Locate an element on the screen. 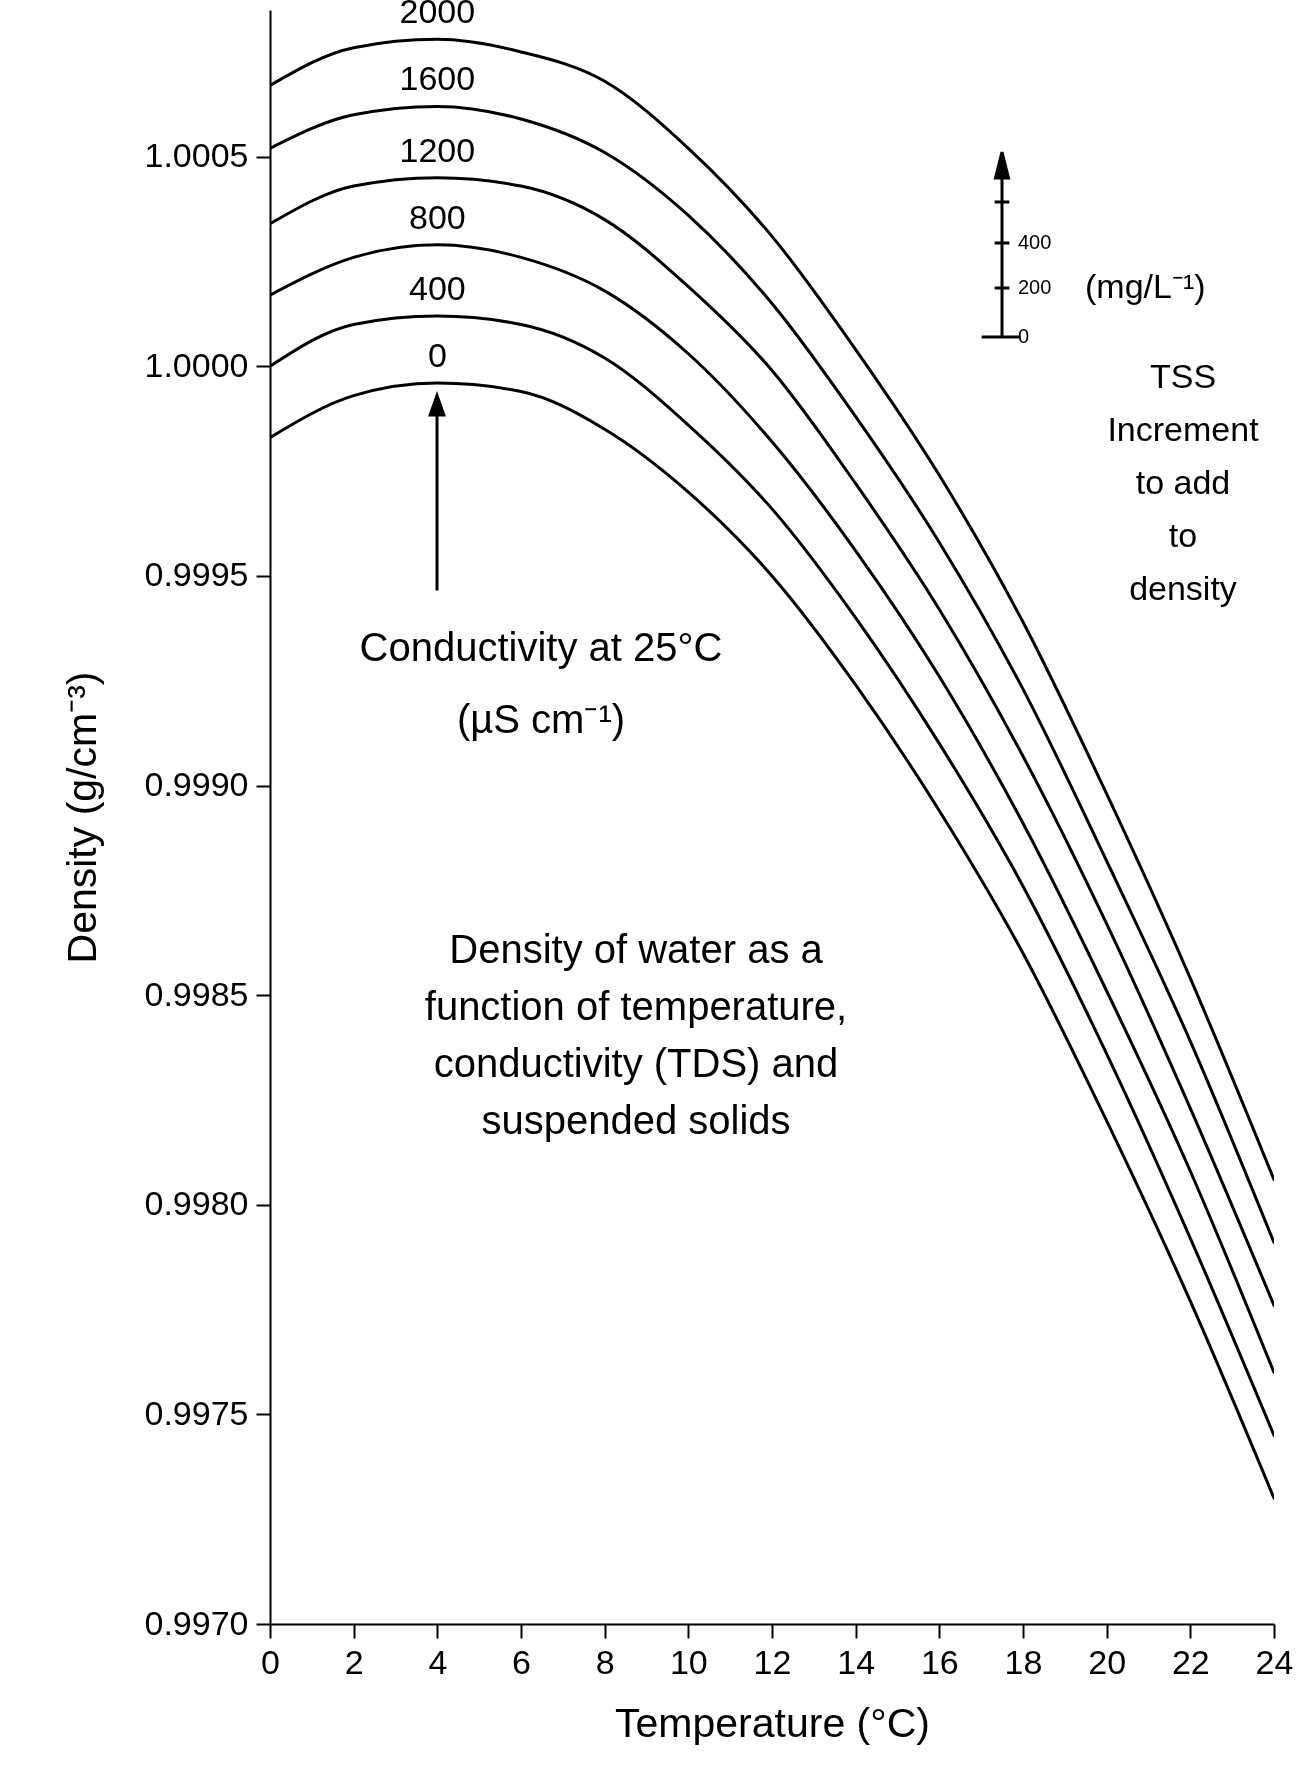  series-label: 800 is located at coordinates (437, 216).